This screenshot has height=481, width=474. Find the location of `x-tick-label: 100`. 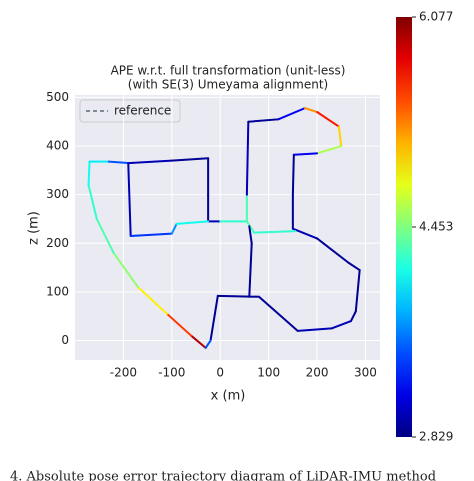

x-tick-label: 100 is located at coordinates (268, 373).